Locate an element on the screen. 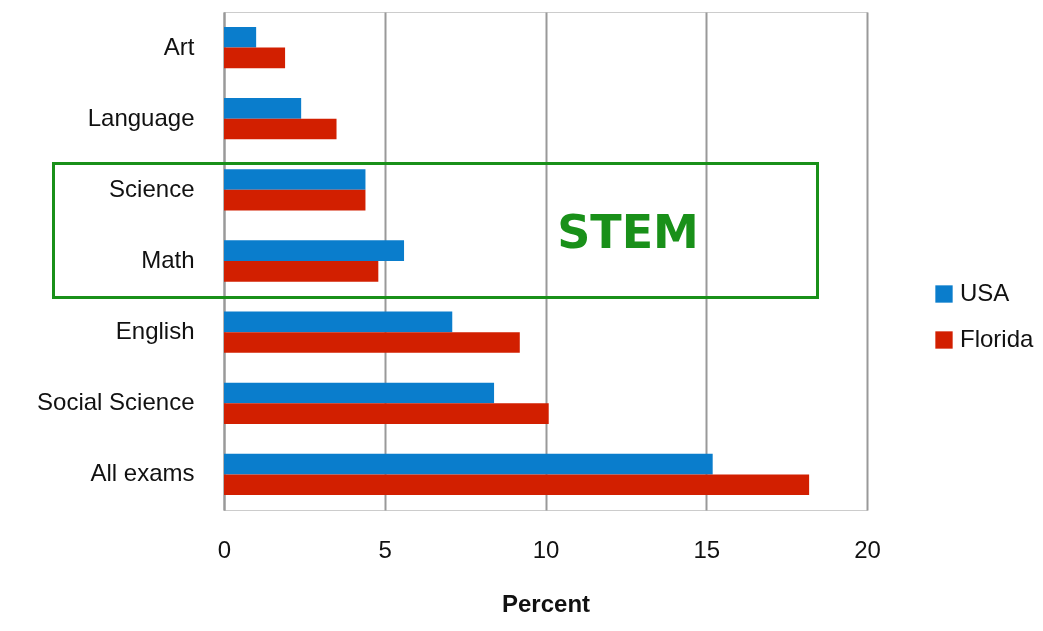 This screenshot has height=631, width=1043. x-axis-title: Percent is located at coordinates (546, 603).